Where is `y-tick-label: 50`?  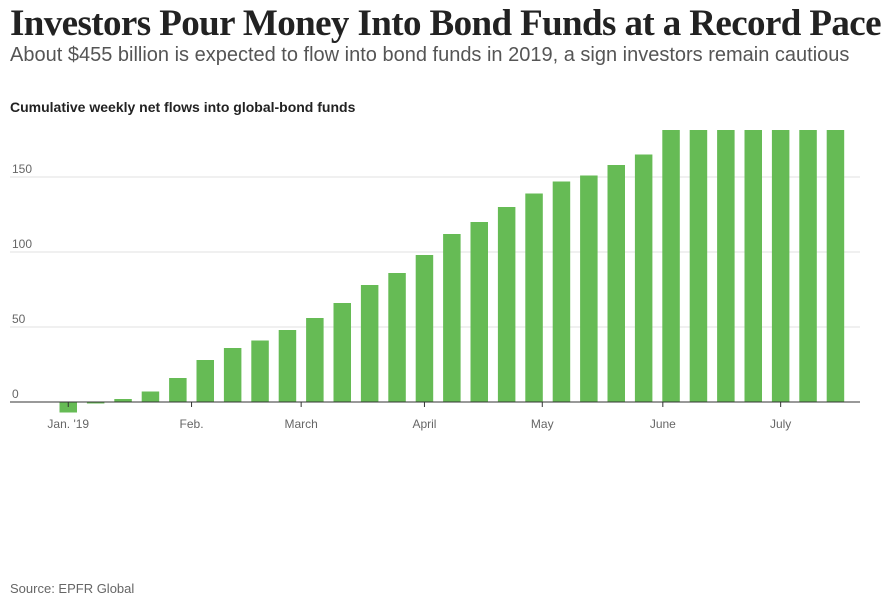 y-tick-label: 50 is located at coordinates (19, 319).